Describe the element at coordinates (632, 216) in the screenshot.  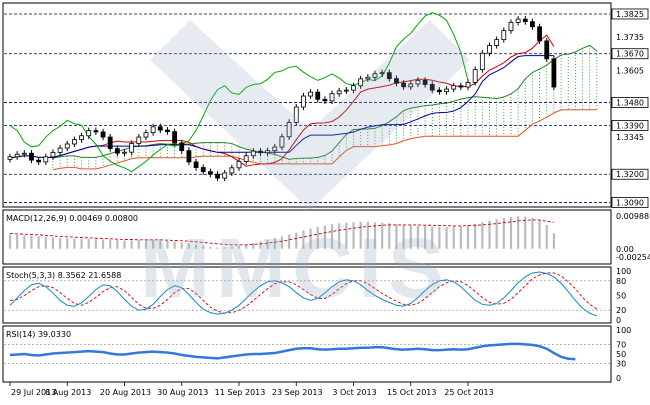
I see `macd-tick-label: 0.00988` at that location.